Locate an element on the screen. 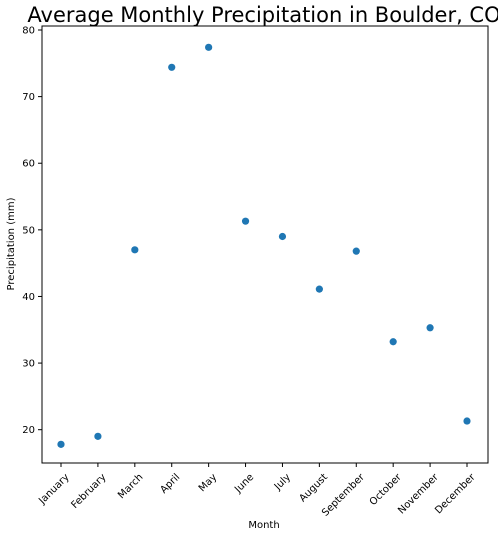 Image resolution: width=498 pixels, height=541 pixels. y-axis-label: Precipitation (mm) is located at coordinates (11, 243).